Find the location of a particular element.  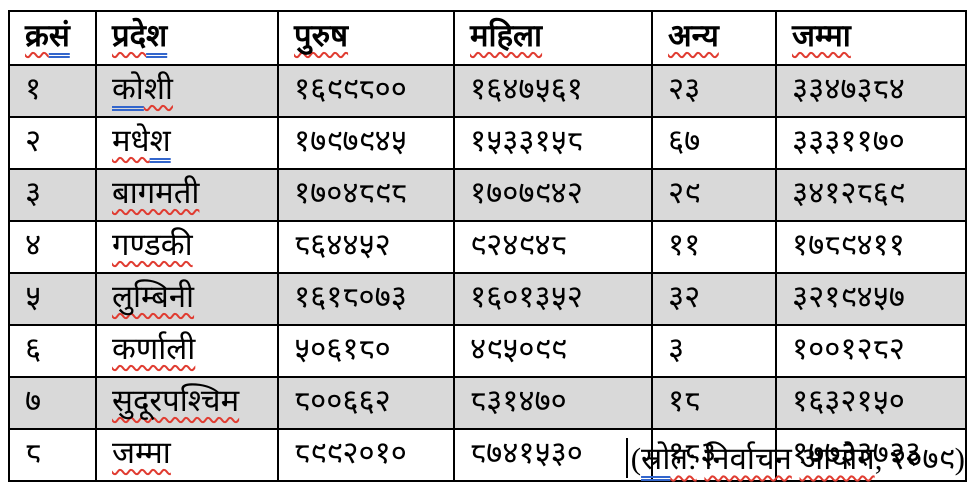

cell-province: बागमती is located at coordinates (187, 195).